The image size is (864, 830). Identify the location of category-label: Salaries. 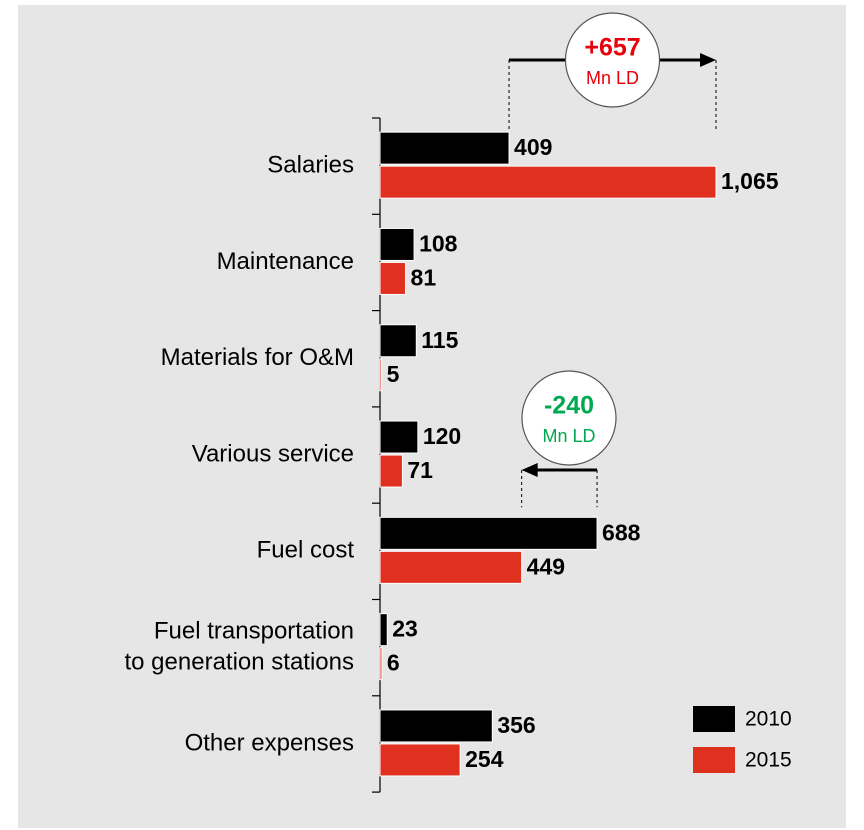
(310, 164).